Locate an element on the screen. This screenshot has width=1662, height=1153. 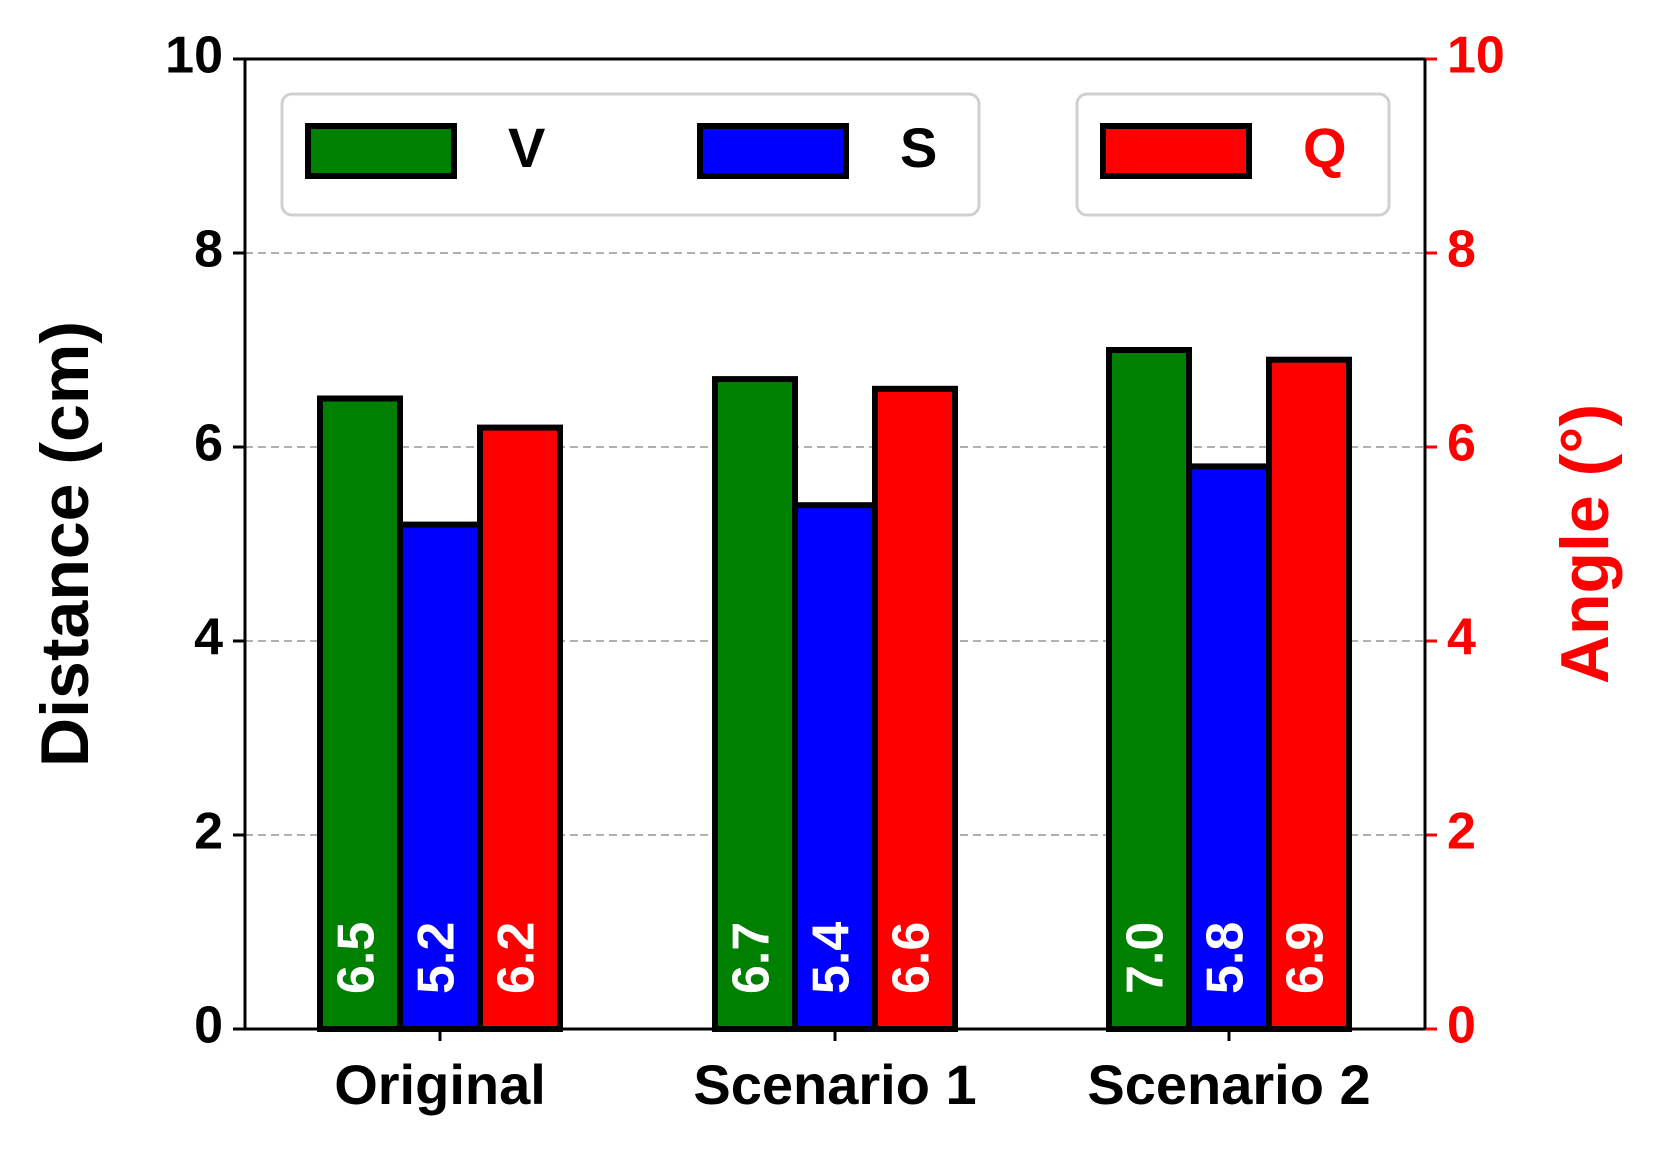
y2-tick-label: 10 is located at coordinates (1476, 56).